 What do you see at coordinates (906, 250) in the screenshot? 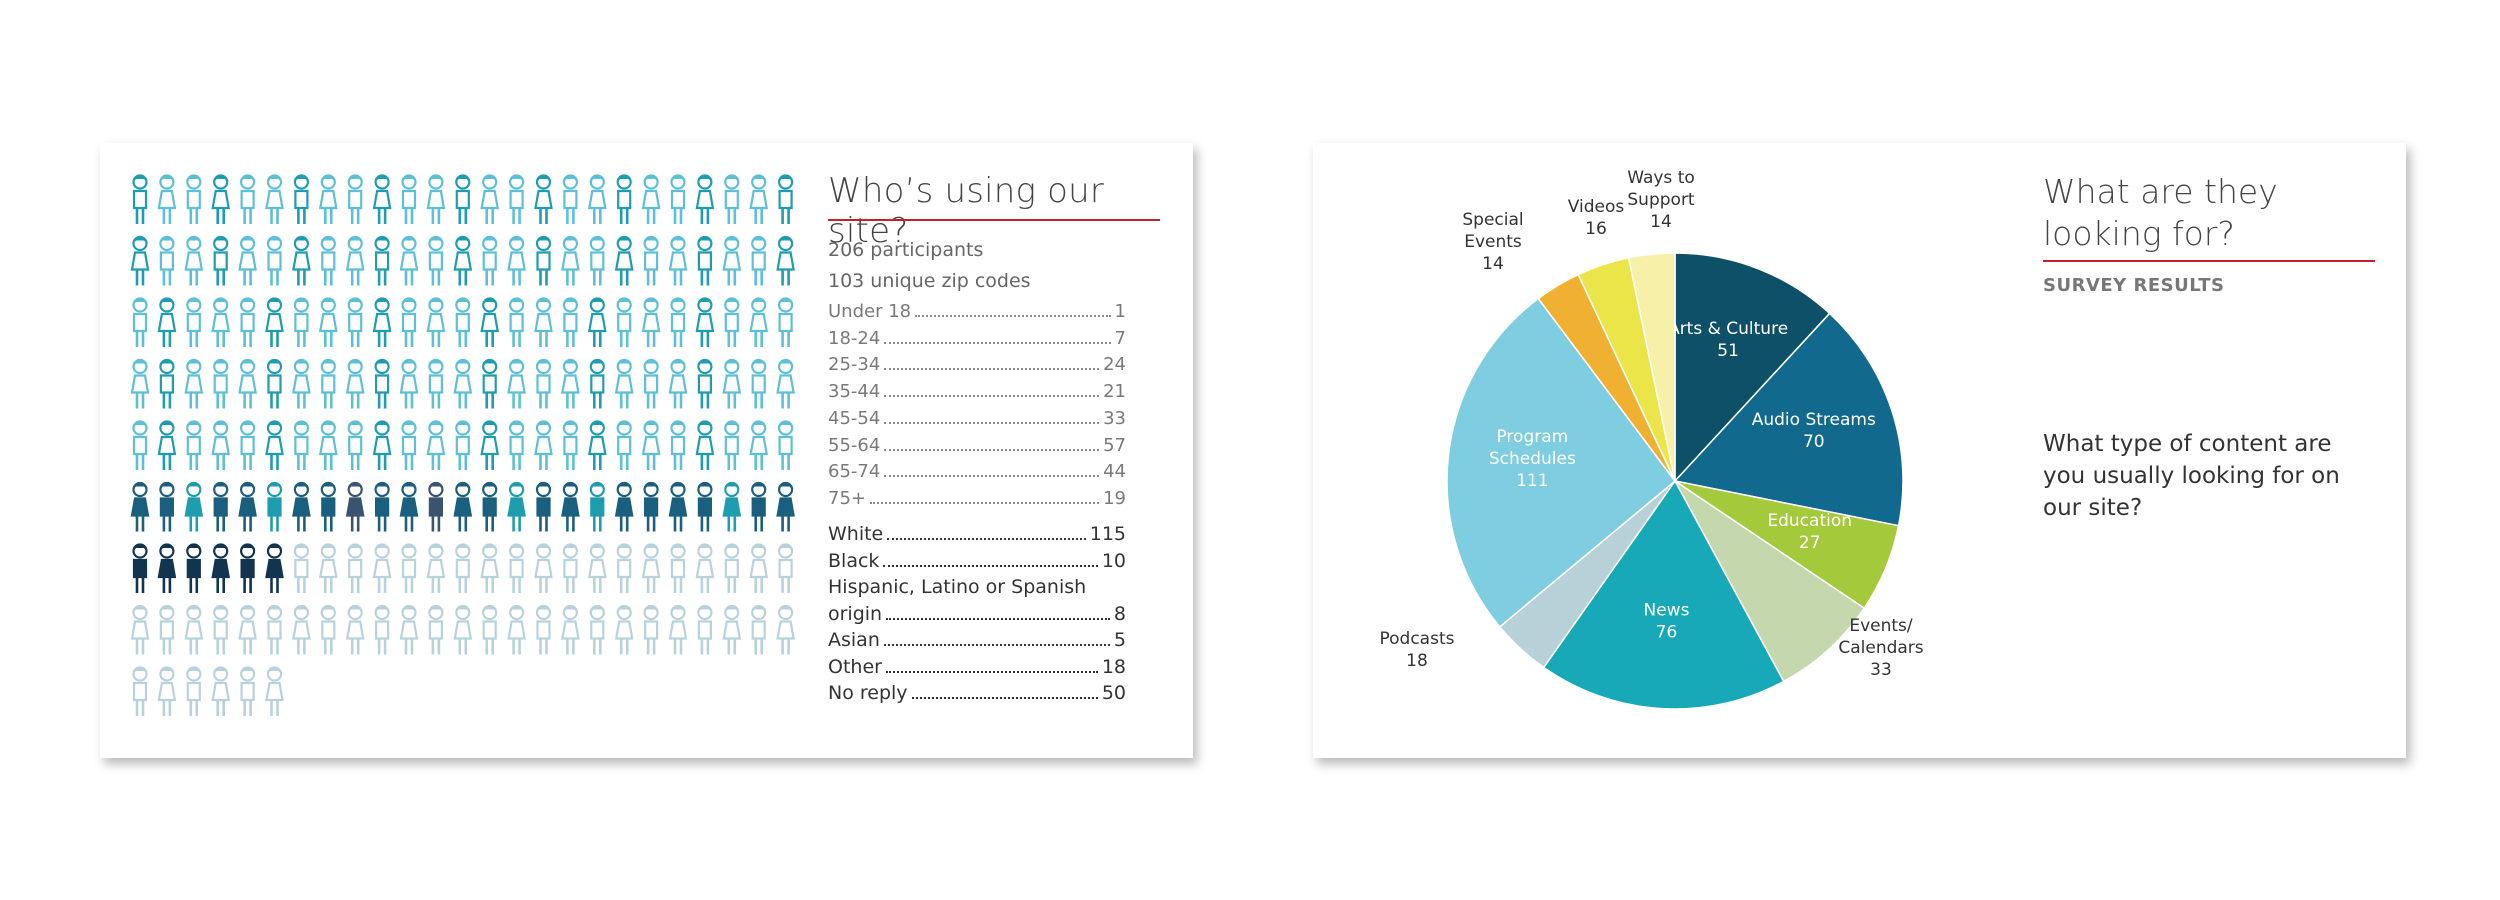
I see `participants-count: 206 participants` at bounding box center [906, 250].